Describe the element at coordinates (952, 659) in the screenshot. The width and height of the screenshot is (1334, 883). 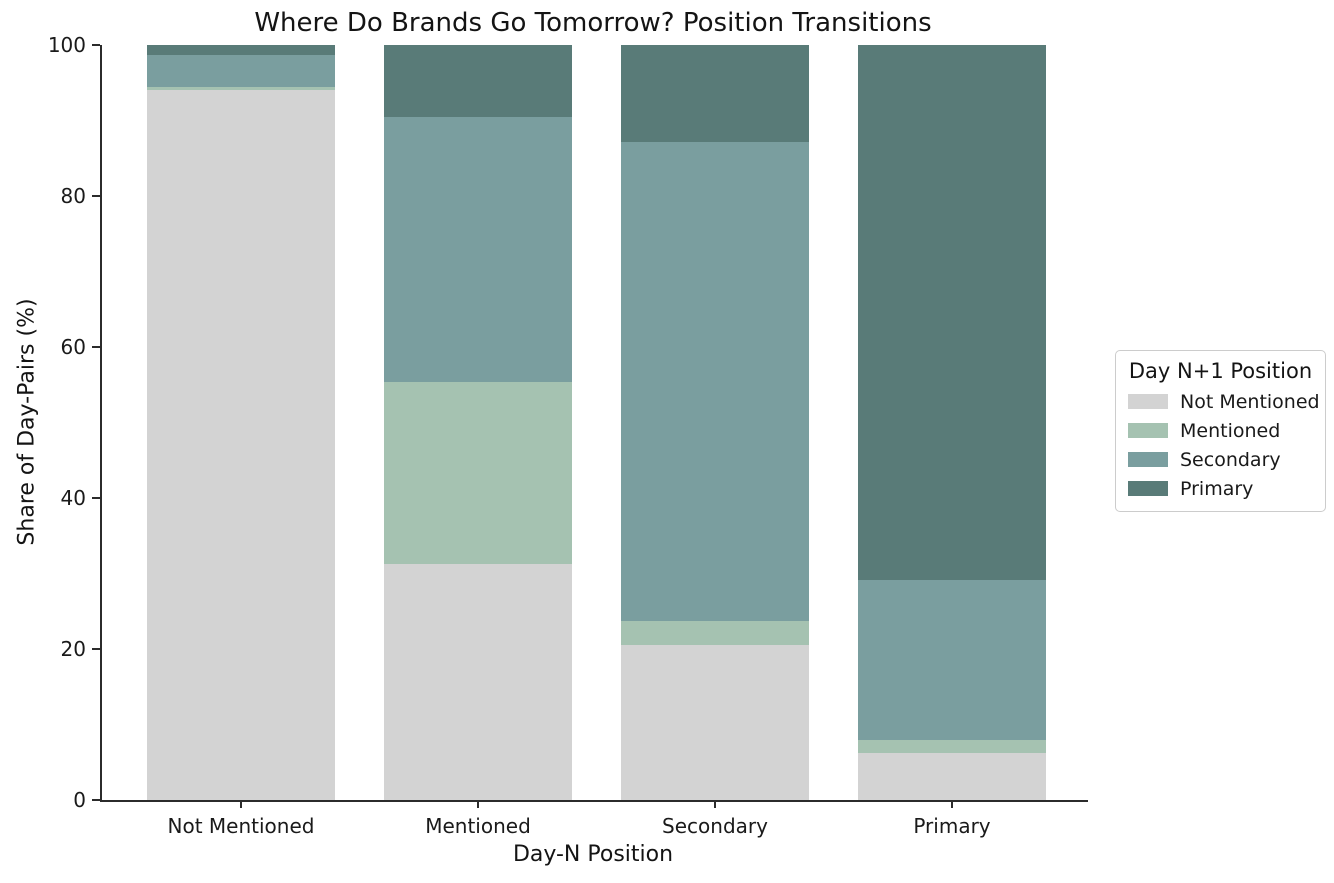
I see `bar-segment-primary-secondary` at that location.